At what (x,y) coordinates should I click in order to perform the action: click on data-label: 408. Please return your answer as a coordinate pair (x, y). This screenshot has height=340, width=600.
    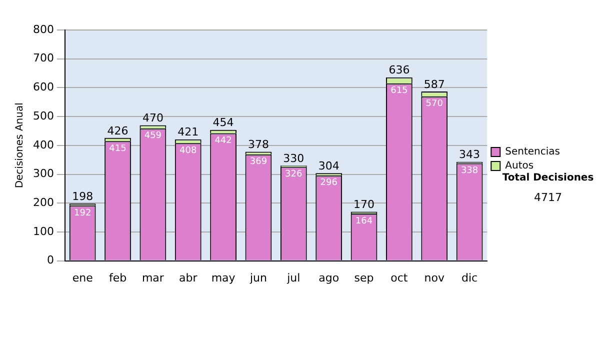
    Looking at the image, I should click on (188, 151).